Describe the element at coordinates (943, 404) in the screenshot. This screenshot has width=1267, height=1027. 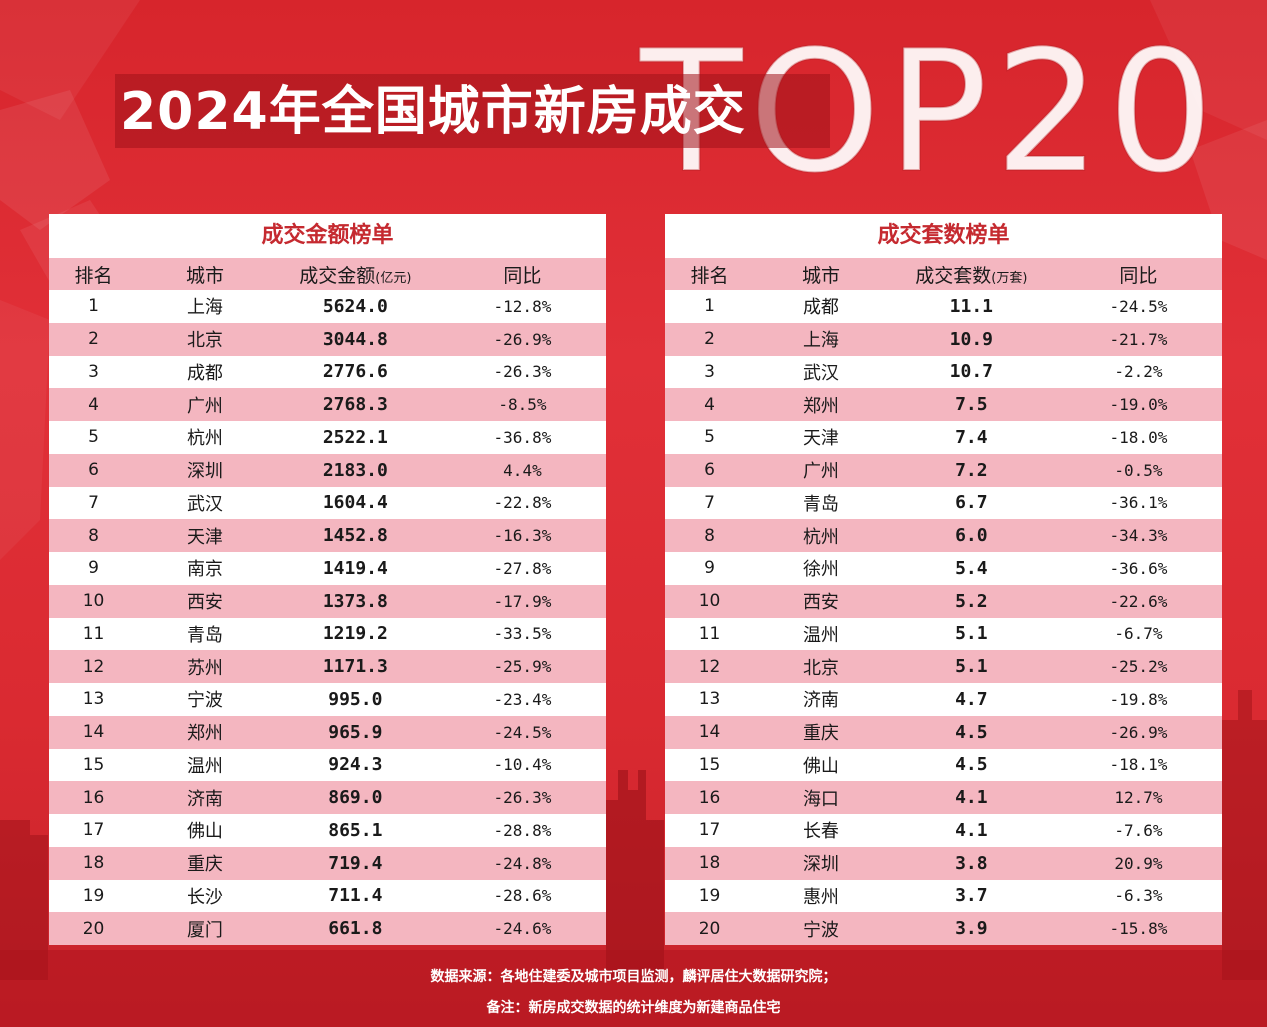
I see `table-row: 4 郑州 7.5 -19.0%` at that location.